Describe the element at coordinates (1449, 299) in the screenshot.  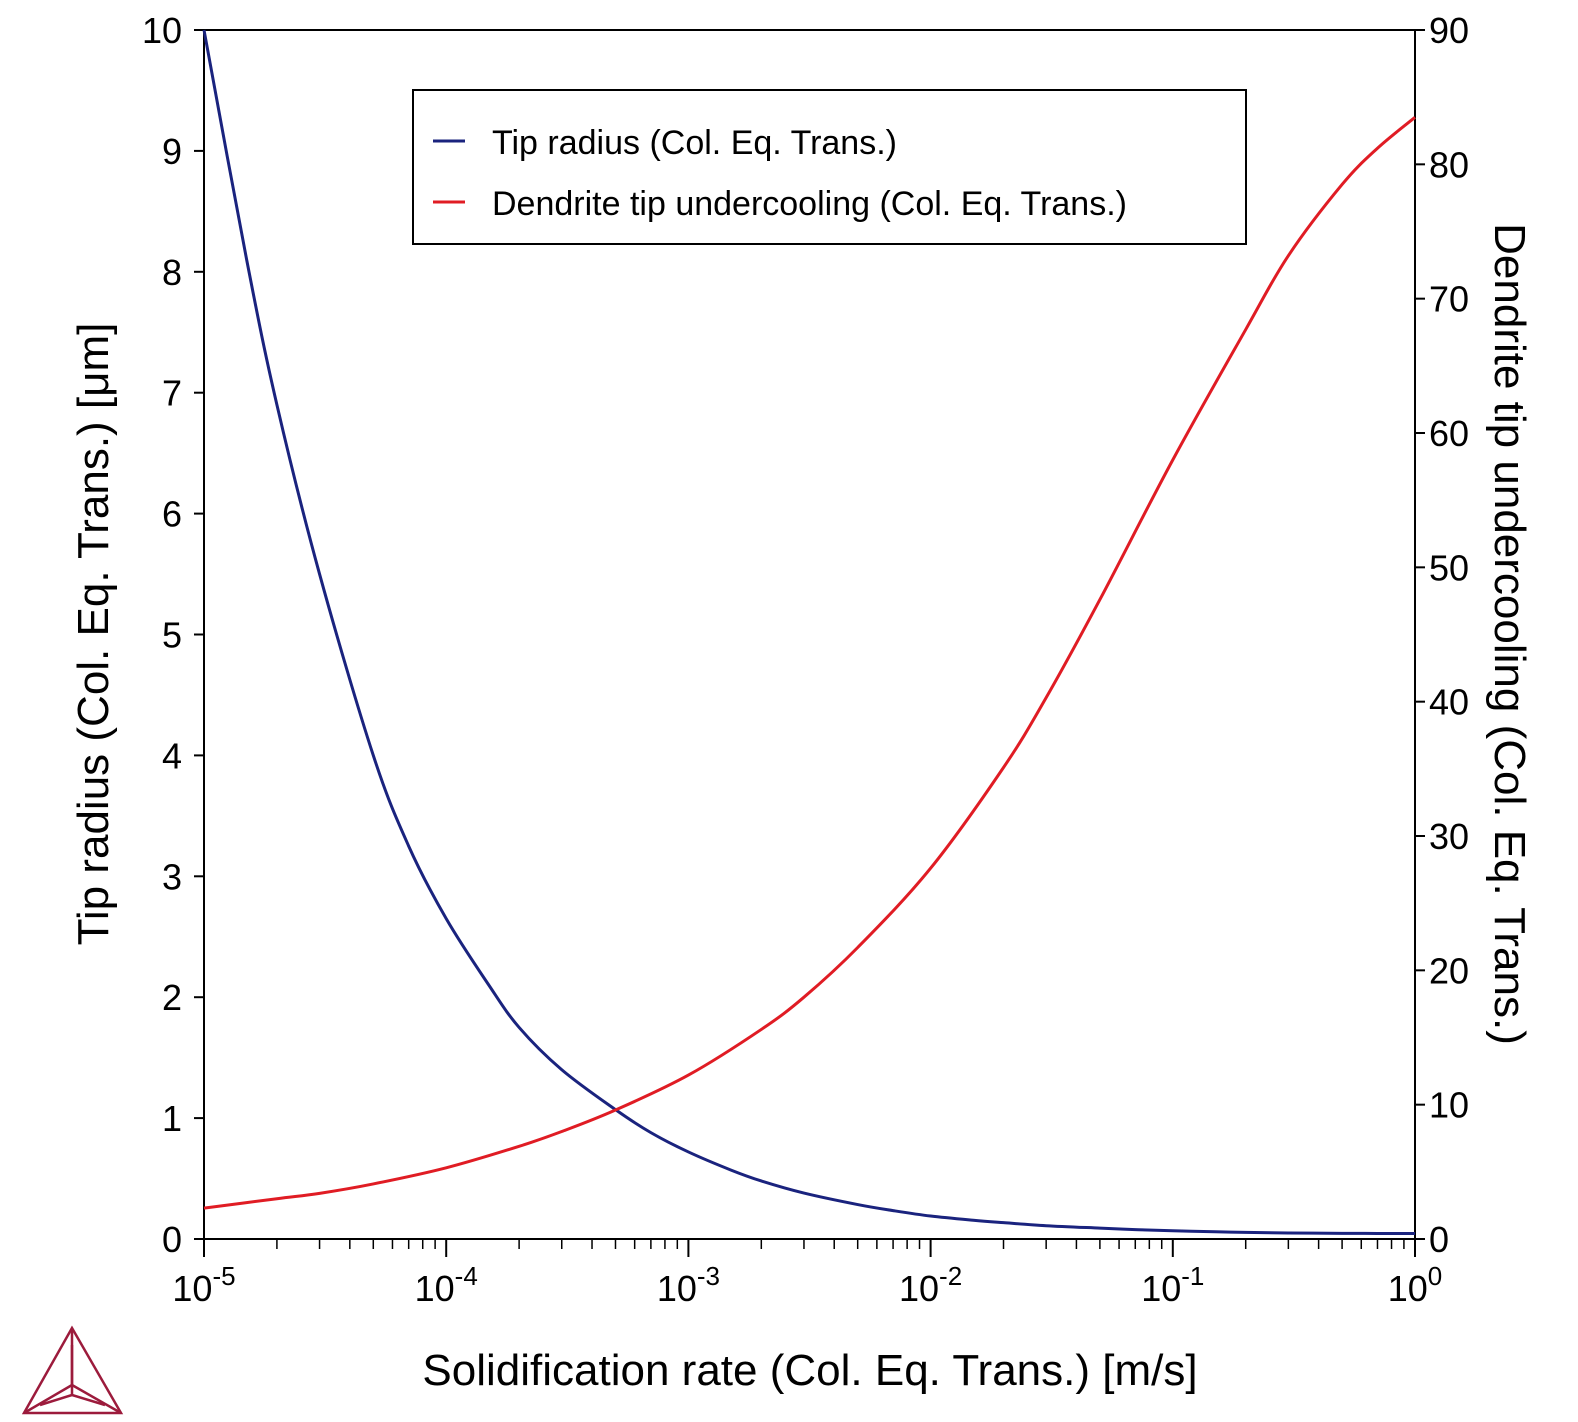
I see `y2-tick-label: 70` at that location.